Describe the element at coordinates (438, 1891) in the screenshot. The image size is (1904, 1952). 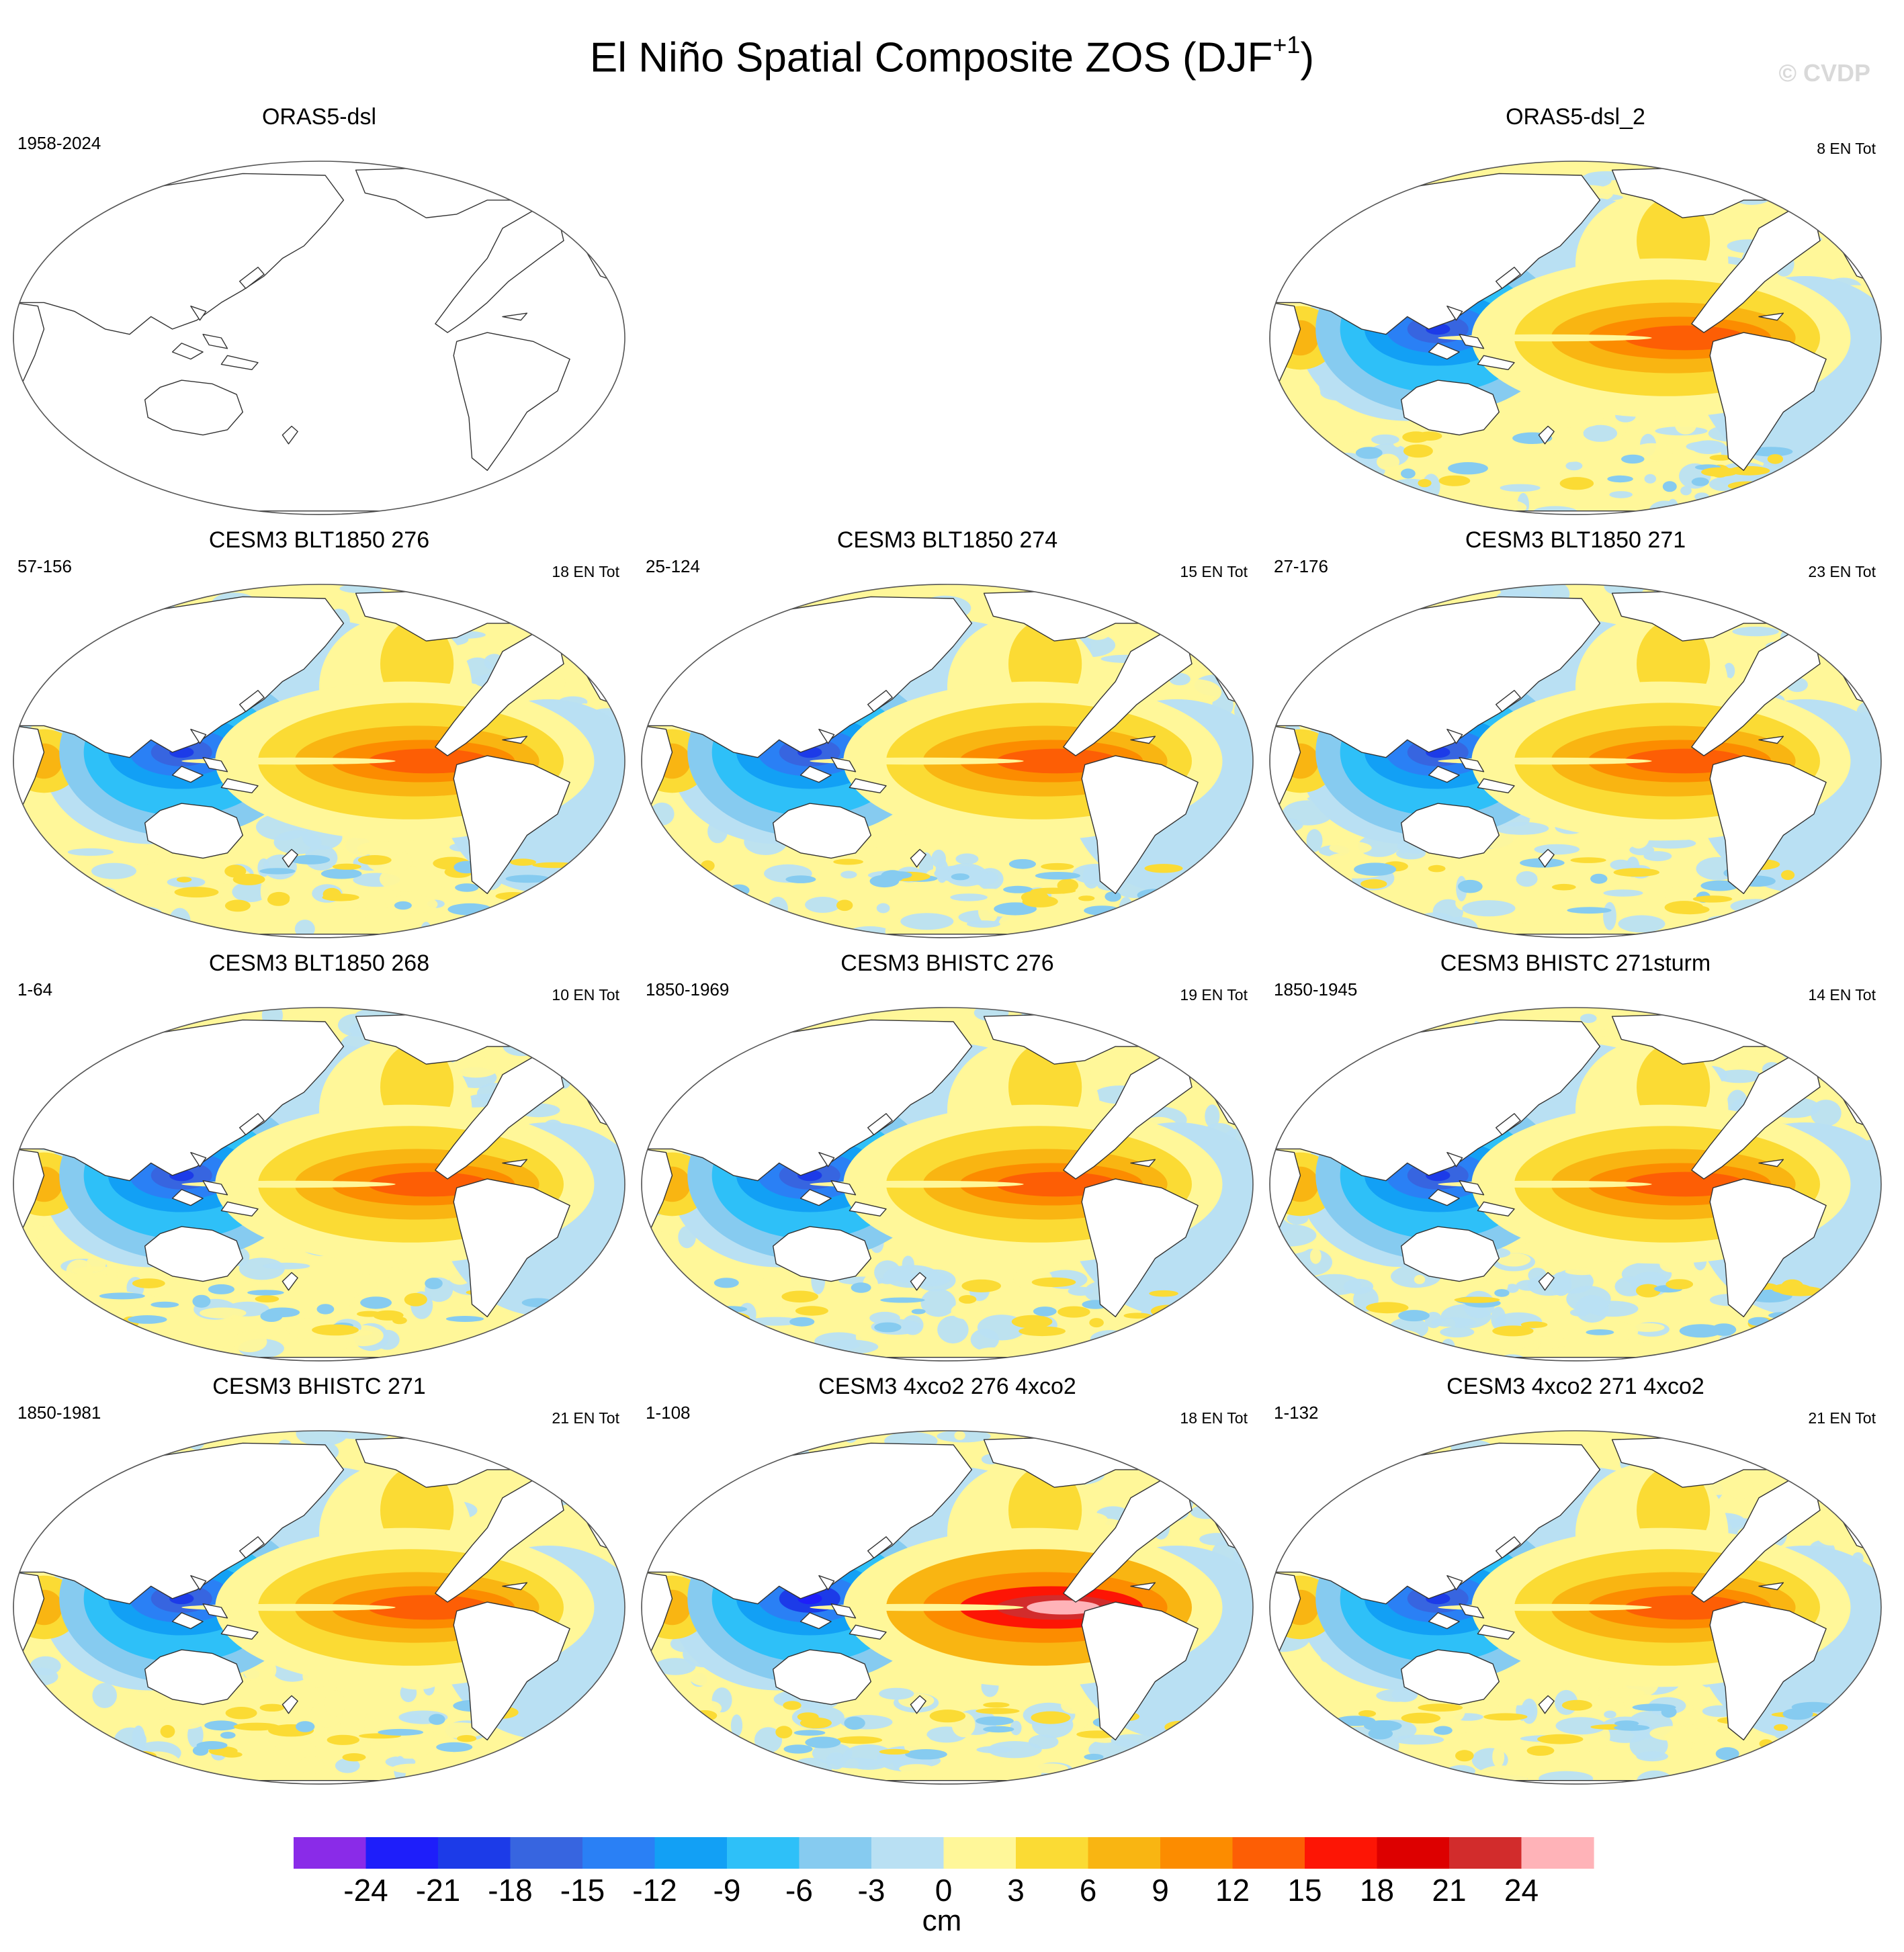
I see `colorbar-tick-label: -21` at that location.